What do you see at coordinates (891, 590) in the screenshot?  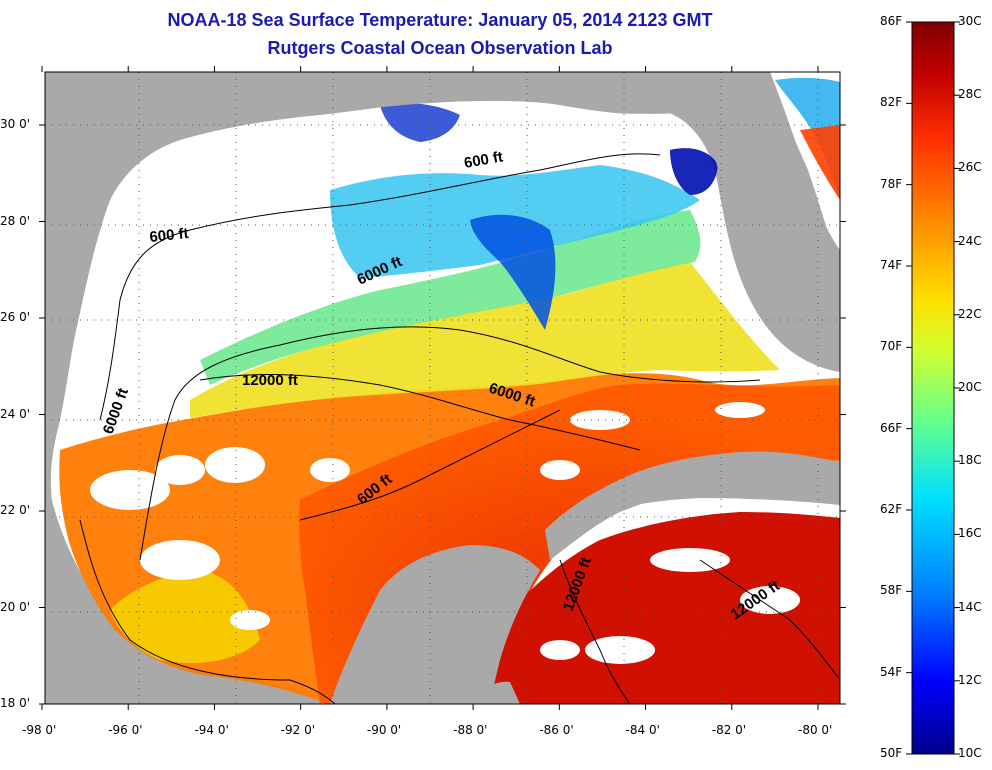 I see `colorbar-f-label: 58F` at bounding box center [891, 590].